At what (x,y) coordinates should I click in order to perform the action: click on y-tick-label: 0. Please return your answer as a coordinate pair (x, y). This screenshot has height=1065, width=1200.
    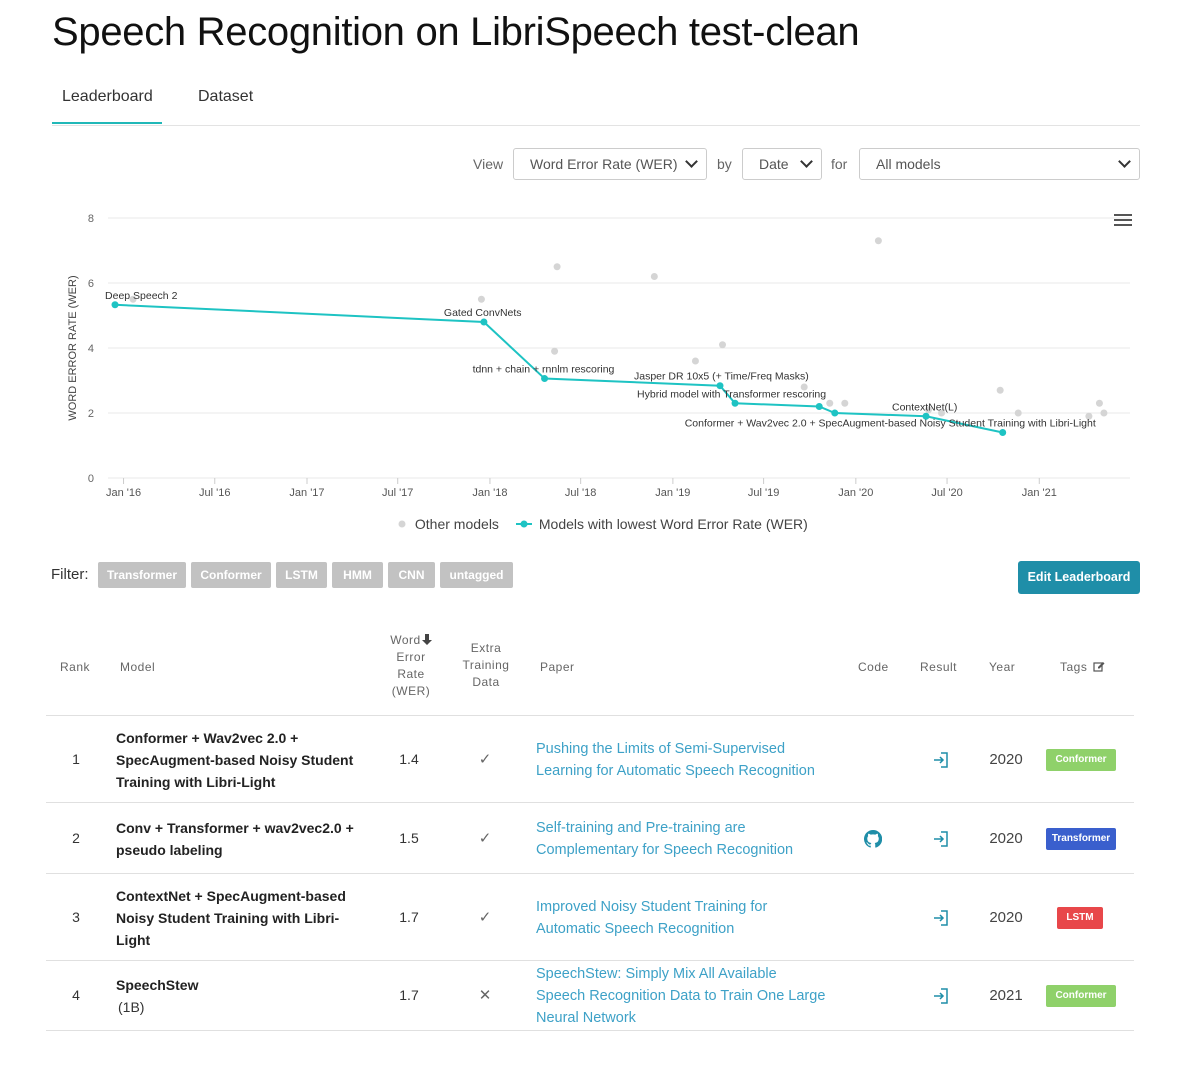
    Looking at the image, I should click on (91, 479).